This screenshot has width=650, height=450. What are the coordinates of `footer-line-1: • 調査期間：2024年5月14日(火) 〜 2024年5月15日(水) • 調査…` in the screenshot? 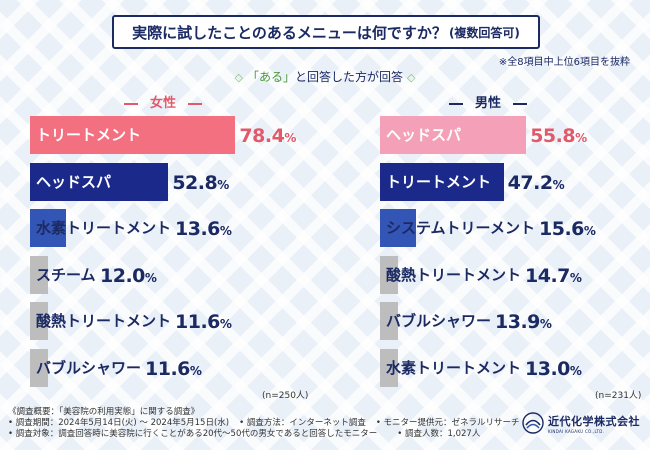 It's located at (264, 423).